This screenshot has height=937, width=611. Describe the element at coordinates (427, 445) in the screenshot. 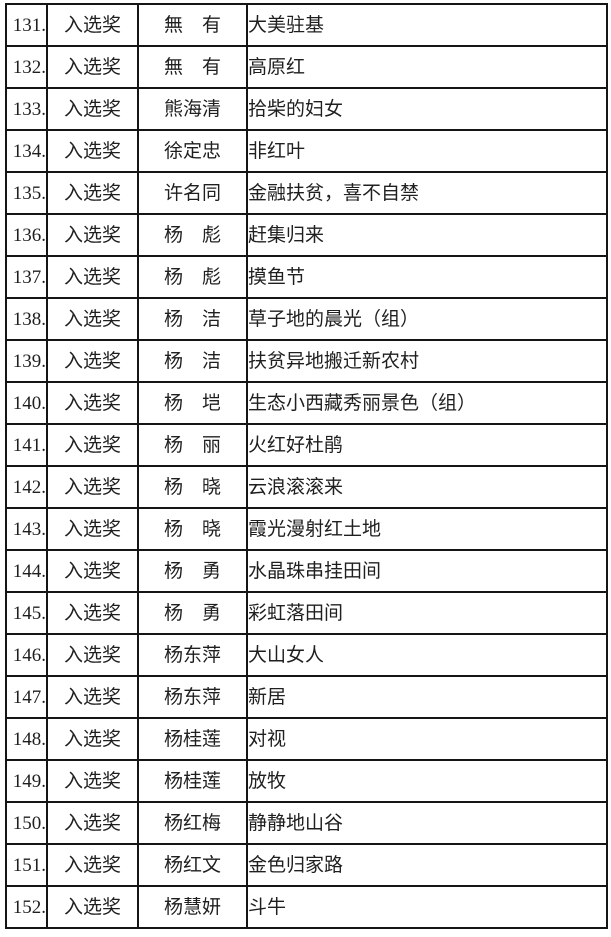

I see `title-cell: 火红好杜鹃` at that location.